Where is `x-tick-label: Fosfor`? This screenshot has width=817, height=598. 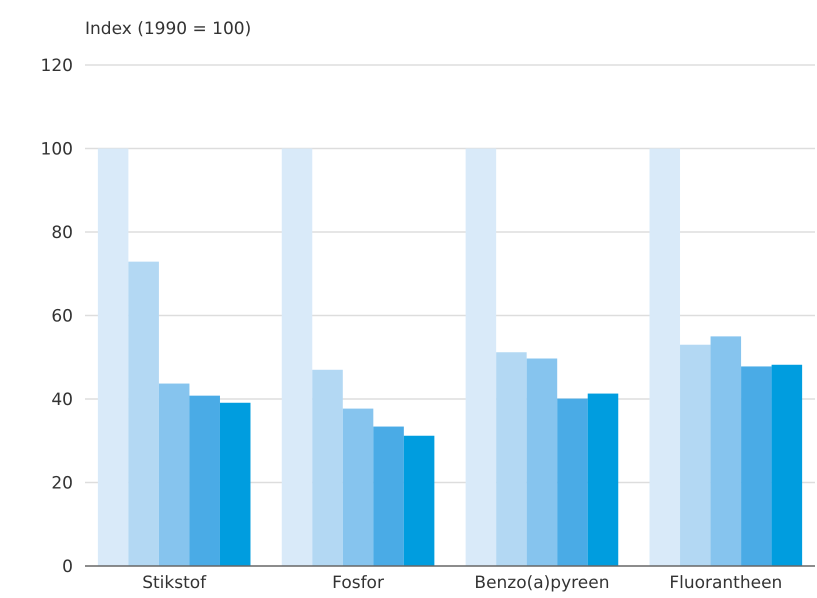 x-tick-label: Fosfor is located at coordinates (358, 583).